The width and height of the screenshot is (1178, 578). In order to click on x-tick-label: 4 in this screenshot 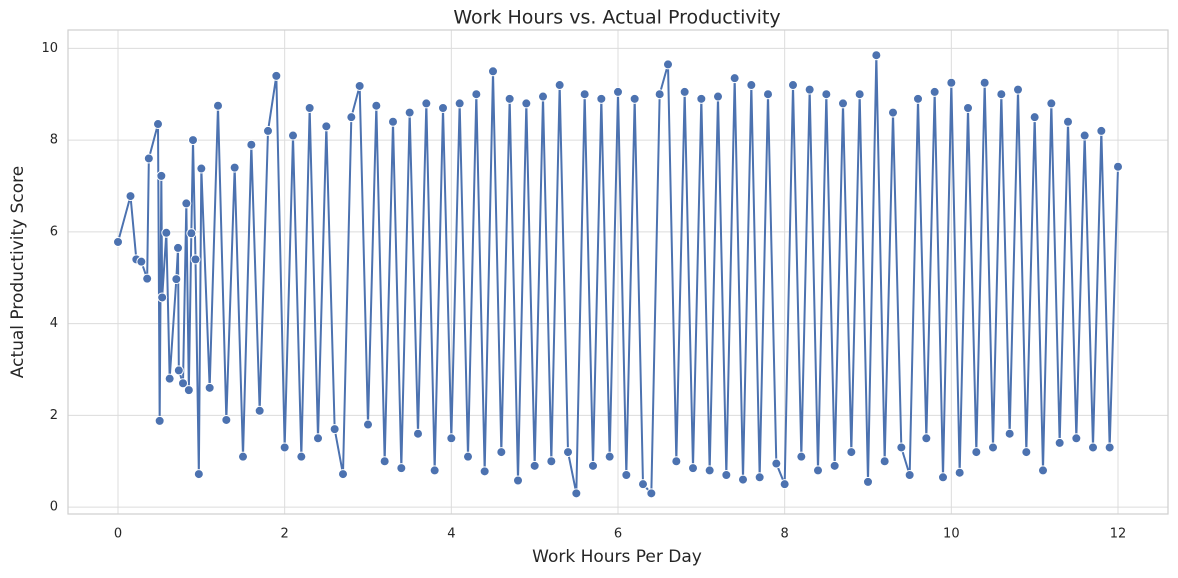, I will do `click(451, 534)`.